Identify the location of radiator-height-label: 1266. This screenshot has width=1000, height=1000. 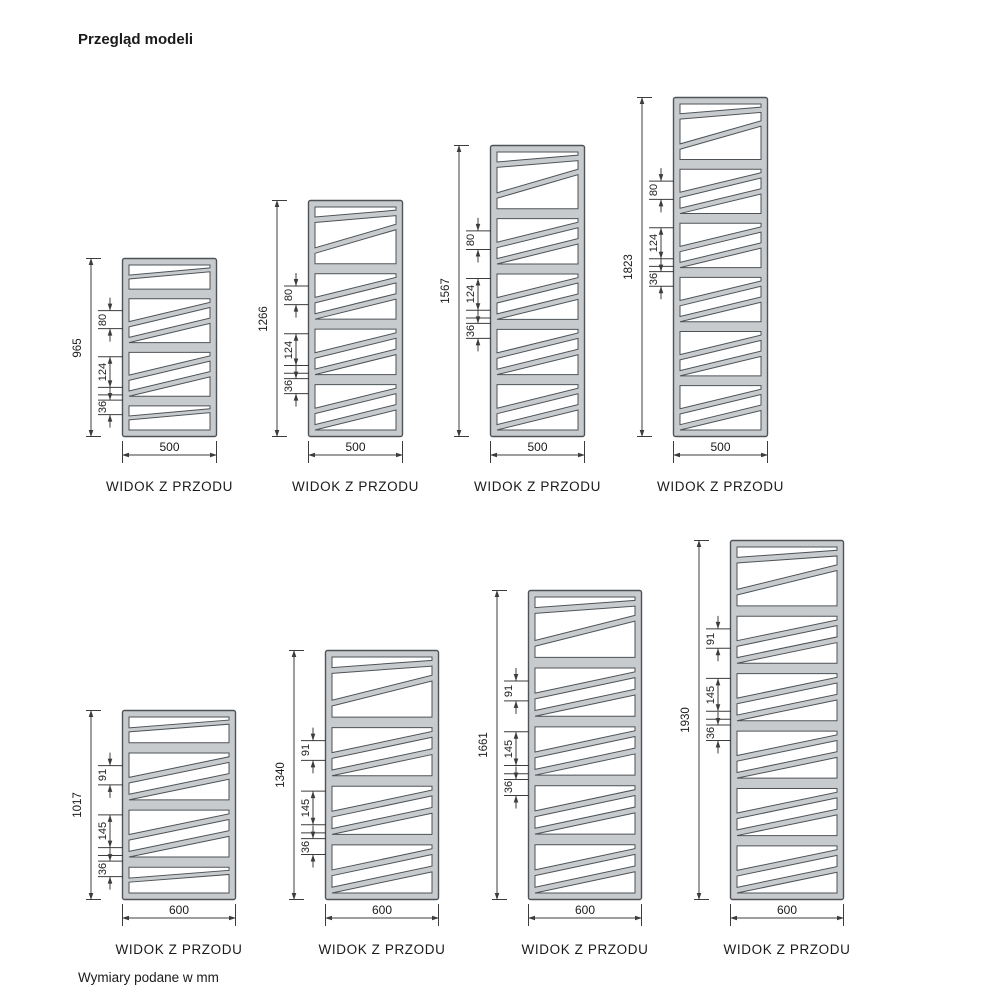
(264, 318).